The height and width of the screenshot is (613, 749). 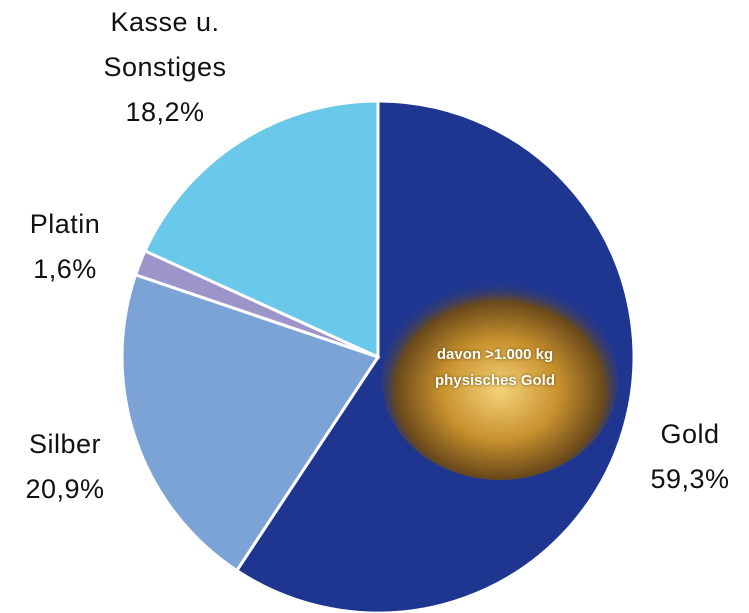 What do you see at coordinates (75, 247) in the screenshot?
I see `slice-label: Platin 1,6%` at bounding box center [75, 247].